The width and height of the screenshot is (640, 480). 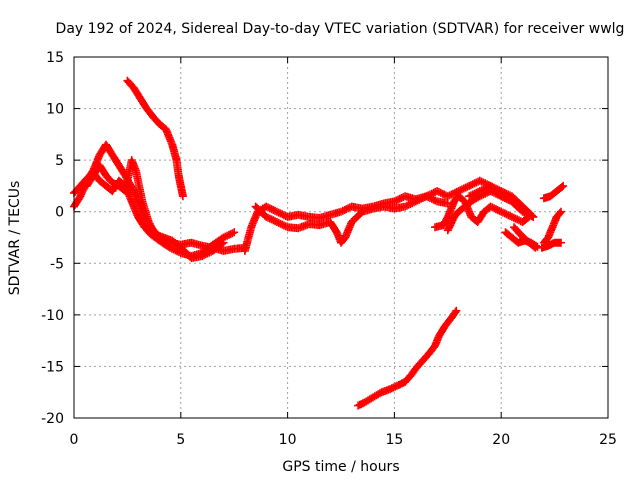 I want to click on y-tick-label: -5, so click(x=57, y=264).